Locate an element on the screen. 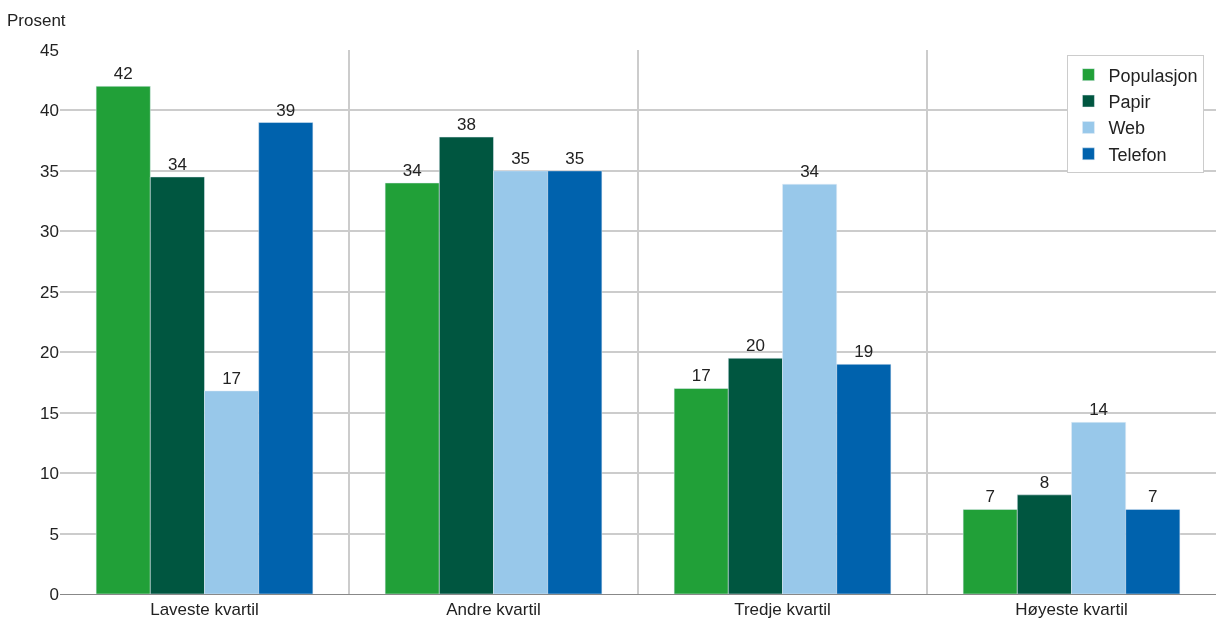 This screenshot has width=1226, height=644. x-tick-label: Laveste kvartil is located at coordinates (204, 610).